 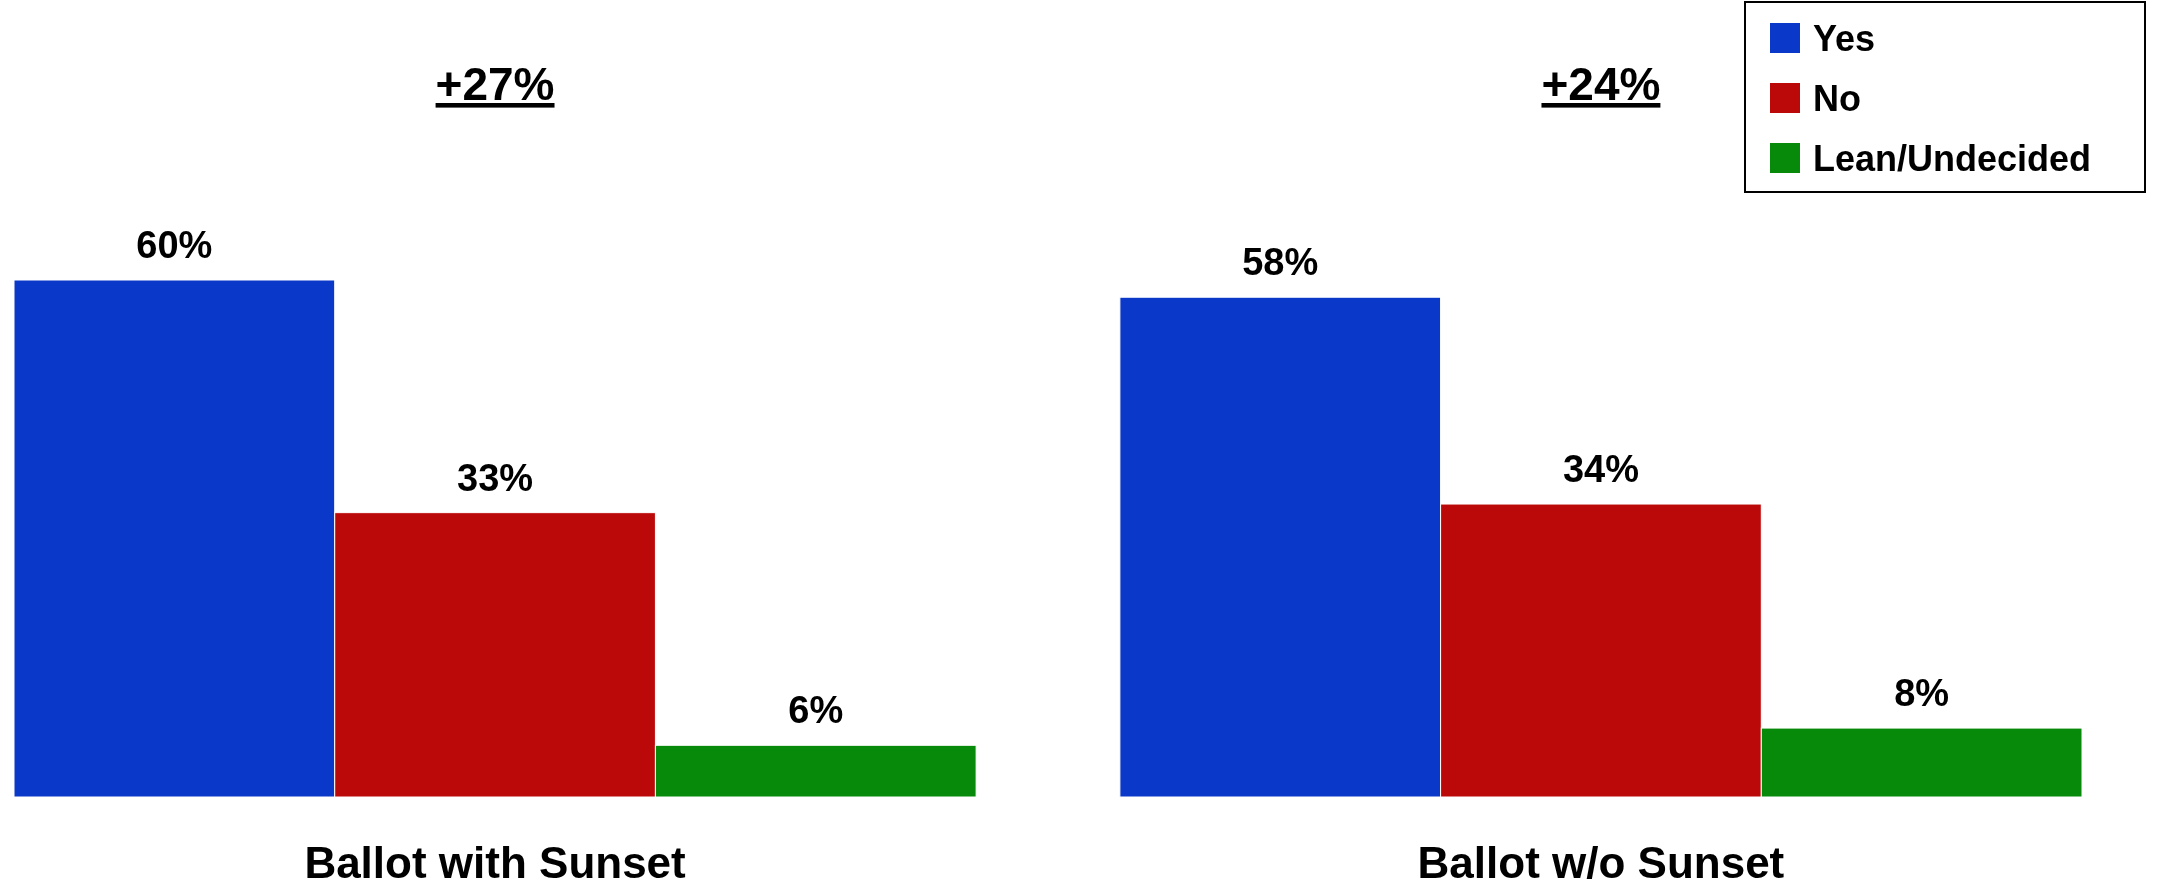 What do you see at coordinates (1952, 158) in the screenshot?
I see `legend-label: Lean/Undecided` at bounding box center [1952, 158].